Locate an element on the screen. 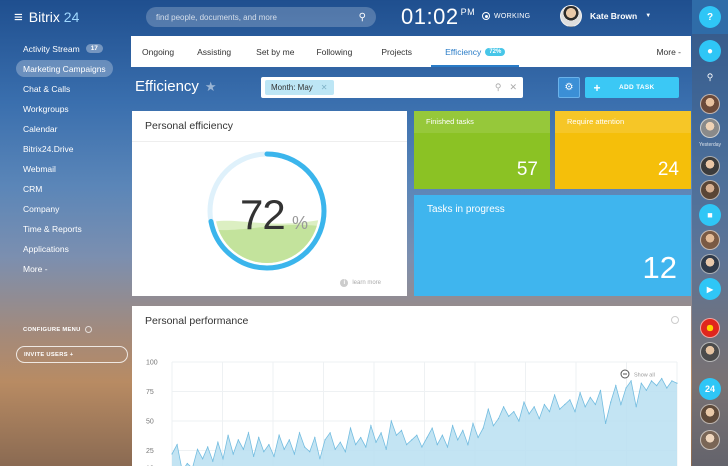 This screenshot has height=466, width=728. tab-assisting: Assisting is located at coordinates (214, 51).